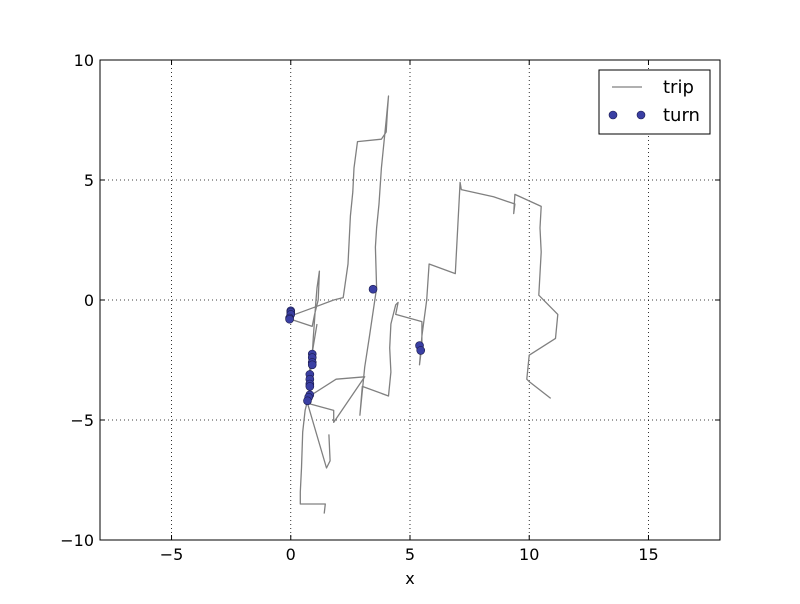  I want to click on legend: trip turn, so click(654, 102).